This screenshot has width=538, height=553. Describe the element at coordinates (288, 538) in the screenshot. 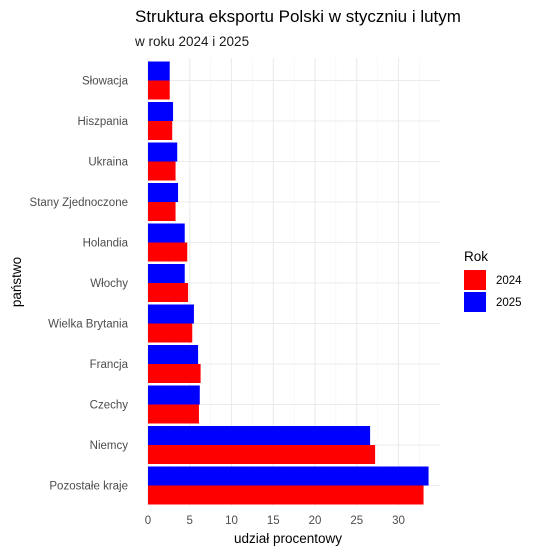

I see `x-axis-title: udział procentowy` at that location.